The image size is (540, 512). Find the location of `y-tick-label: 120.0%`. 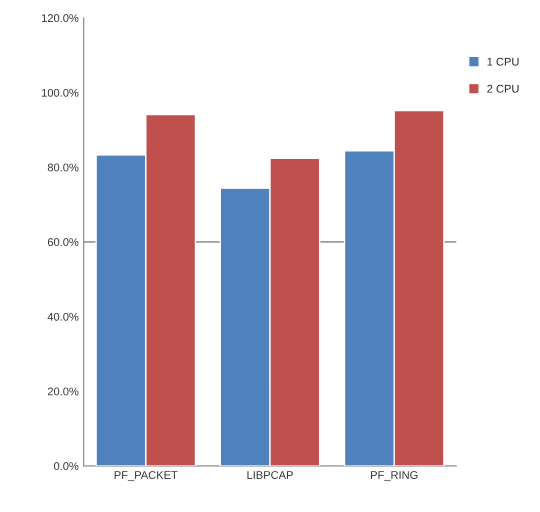

y-tick-label: 120.0% is located at coordinates (60, 18).